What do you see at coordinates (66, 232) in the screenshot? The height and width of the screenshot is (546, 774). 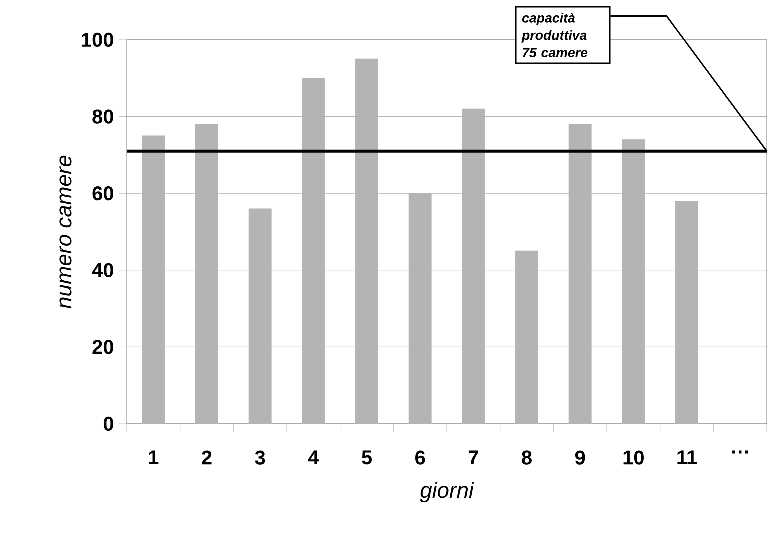 I see `y-axis-title: numero camere` at bounding box center [66, 232].